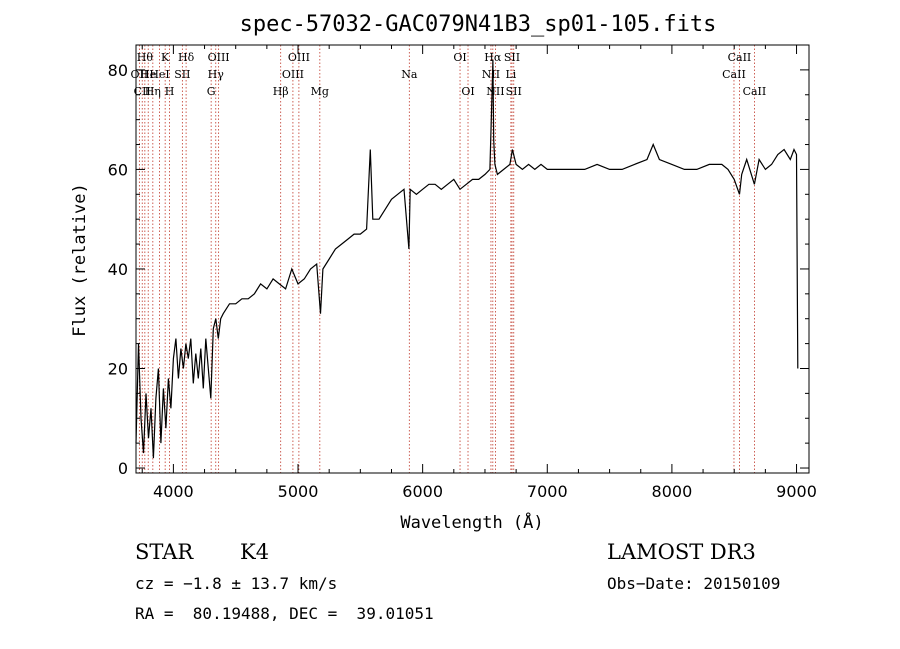 This screenshot has height=649, width=900. What do you see at coordinates (512, 57) in the screenshot?
I see `marker-label-24: SII` at bounding box center [512, 57].